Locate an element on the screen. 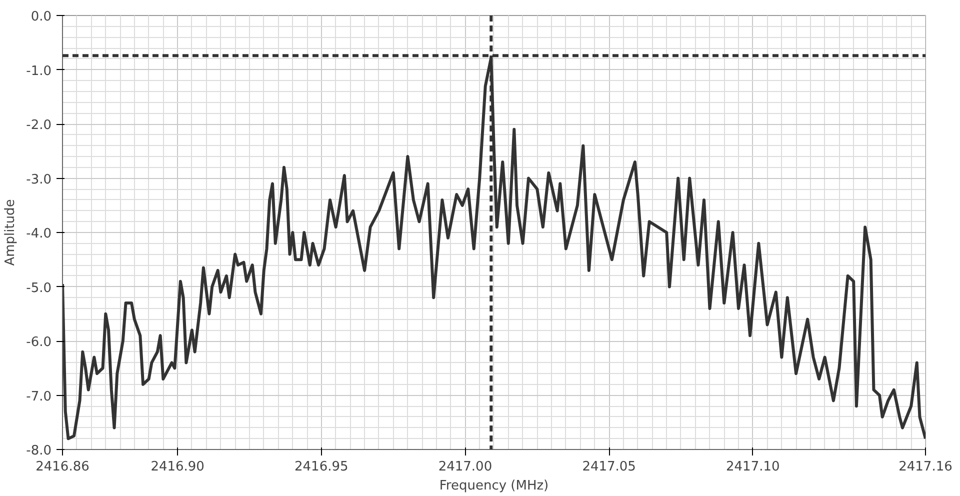  x-axis-title: Frequency (MHz) is located at coordinates (494, 486).